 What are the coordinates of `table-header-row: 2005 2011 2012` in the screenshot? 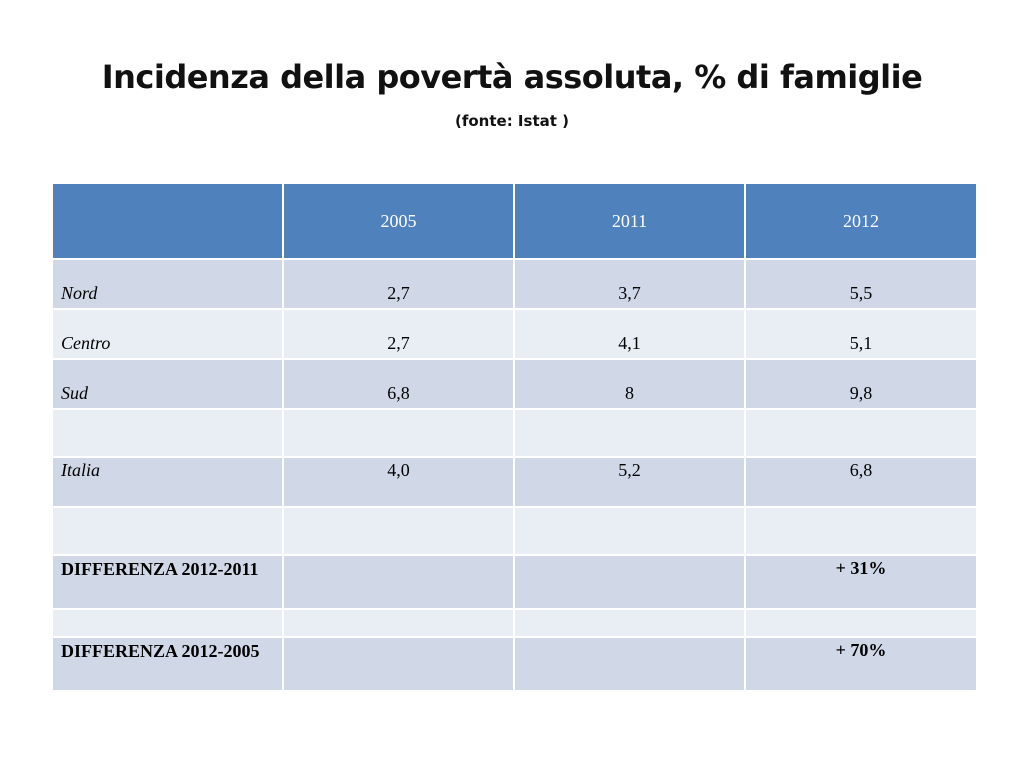 It's located at (514, 221).